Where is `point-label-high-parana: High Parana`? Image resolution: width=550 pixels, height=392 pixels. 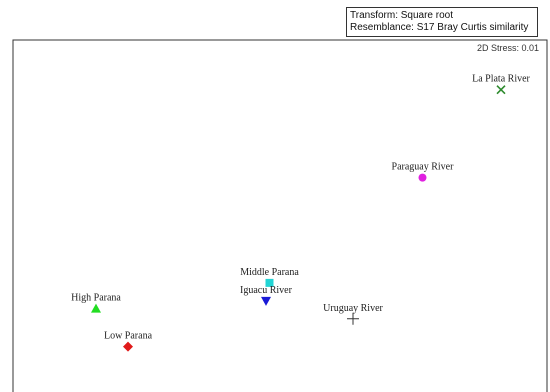 point-label-high-parana: High Parana is located at coordinates (96, 298).